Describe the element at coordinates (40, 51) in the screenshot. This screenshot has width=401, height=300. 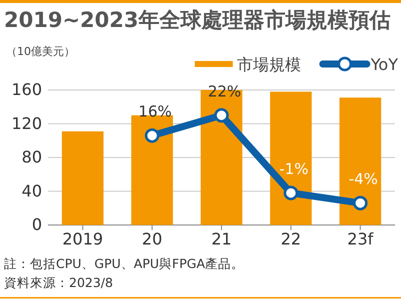
I see `chart-subtitle: （10億美元）` at that location.